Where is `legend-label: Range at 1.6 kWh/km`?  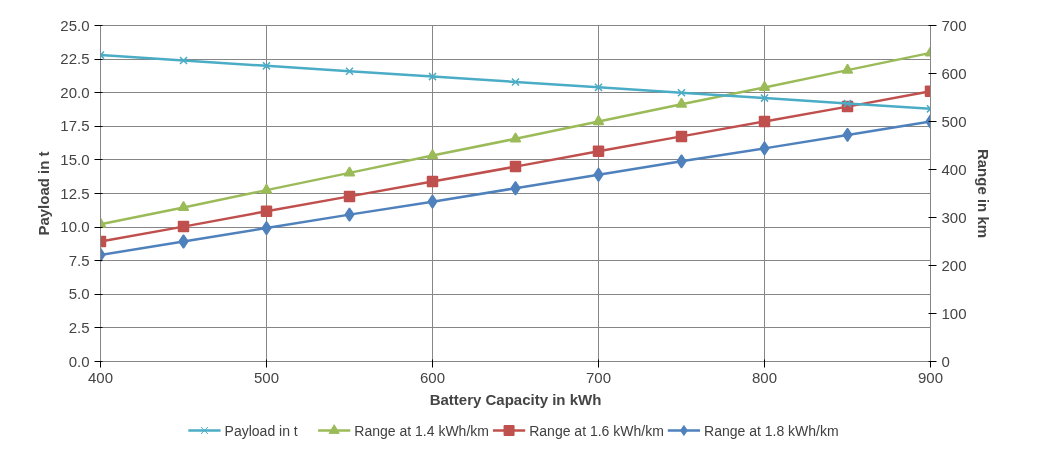
legend-label: Range at 1.6 kWh/km is located at coordinates (596, 430).